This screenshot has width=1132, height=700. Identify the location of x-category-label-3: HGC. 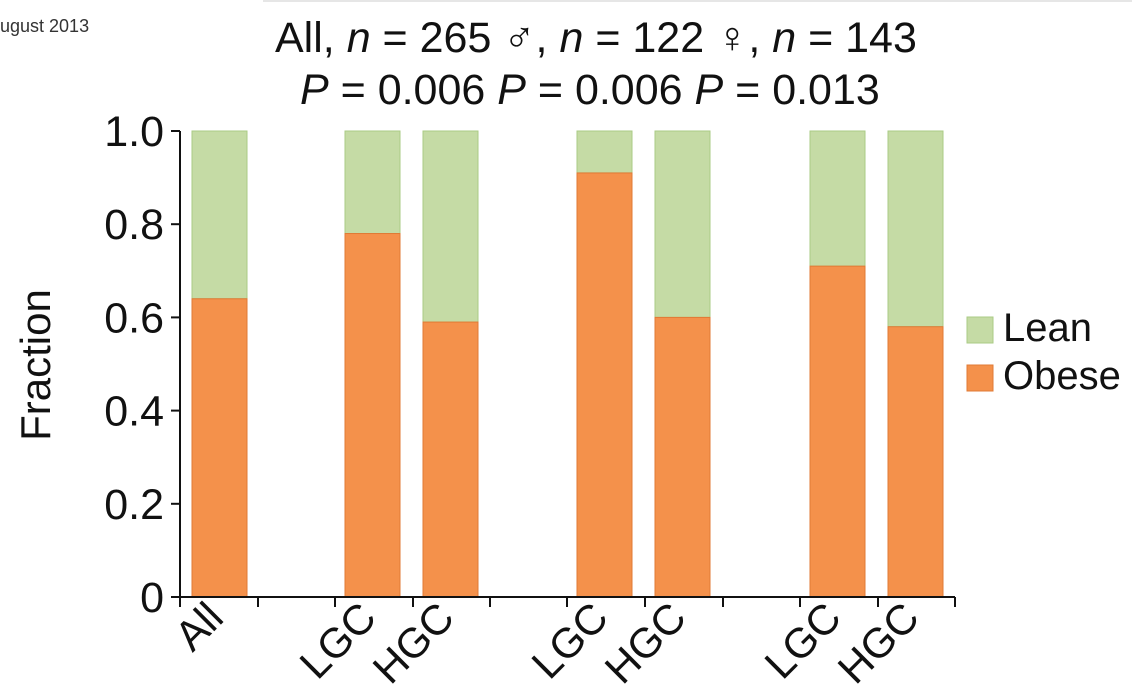
(413, 642).